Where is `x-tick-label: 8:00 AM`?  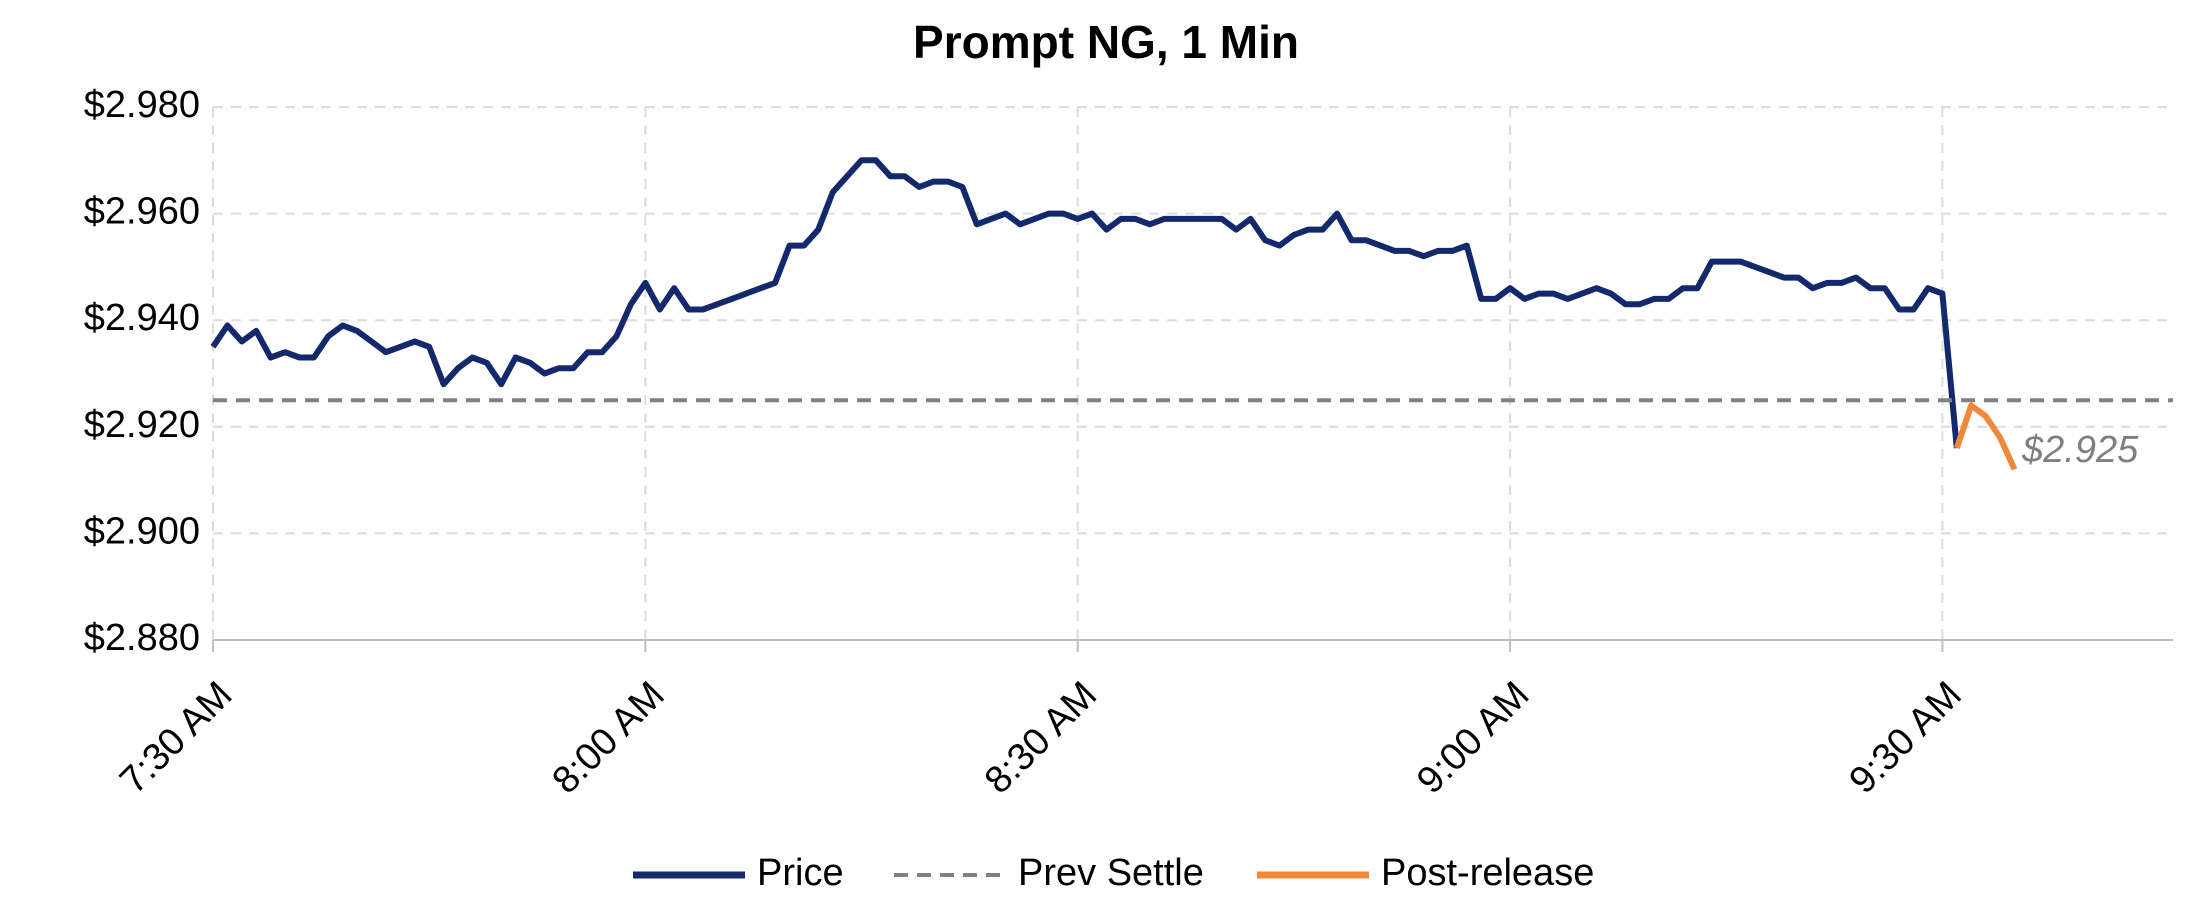
x-tick-label: 8:00 AM is located at coordinates (609, 738).